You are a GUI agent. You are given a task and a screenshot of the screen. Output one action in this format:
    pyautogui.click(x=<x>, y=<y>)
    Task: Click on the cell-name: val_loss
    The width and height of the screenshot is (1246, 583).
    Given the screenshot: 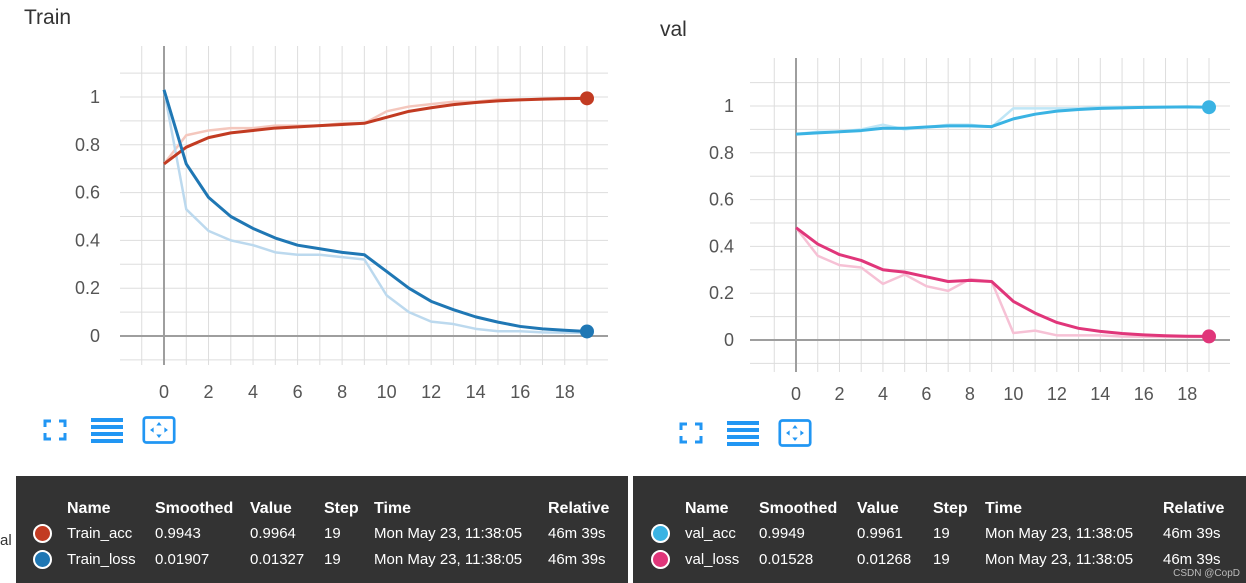 What is the action you would take?
    pyautogui.click(x=712, y=559)
    